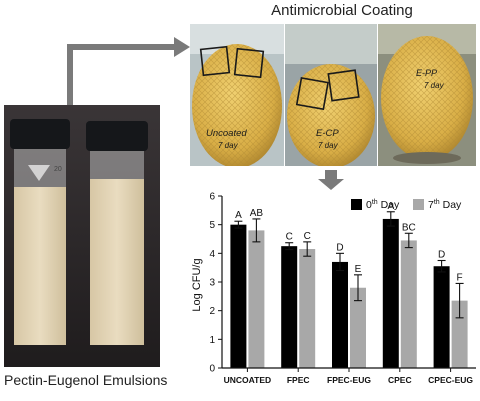  I want to click on y-tick-label-2: 2, so click(212, 311).